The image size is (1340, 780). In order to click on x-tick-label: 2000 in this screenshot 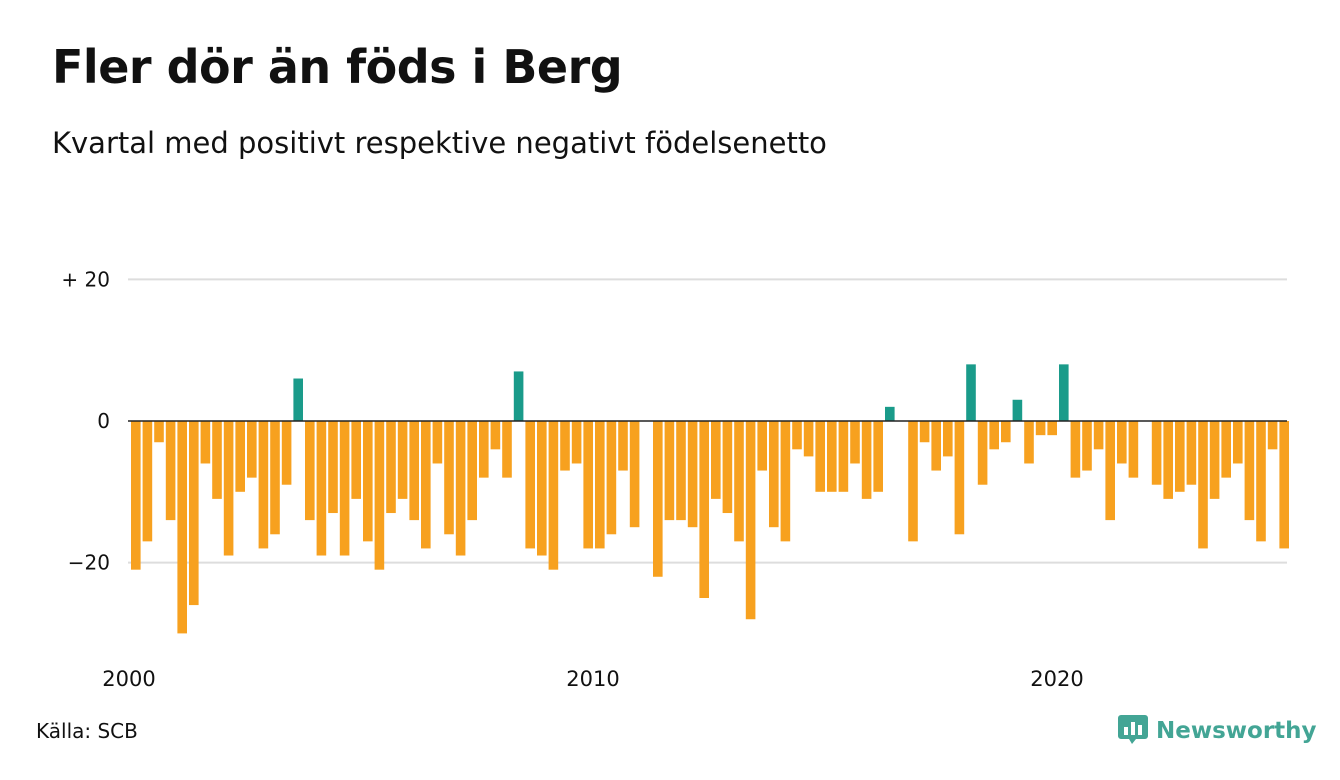, I will do `click(128, 679)`.